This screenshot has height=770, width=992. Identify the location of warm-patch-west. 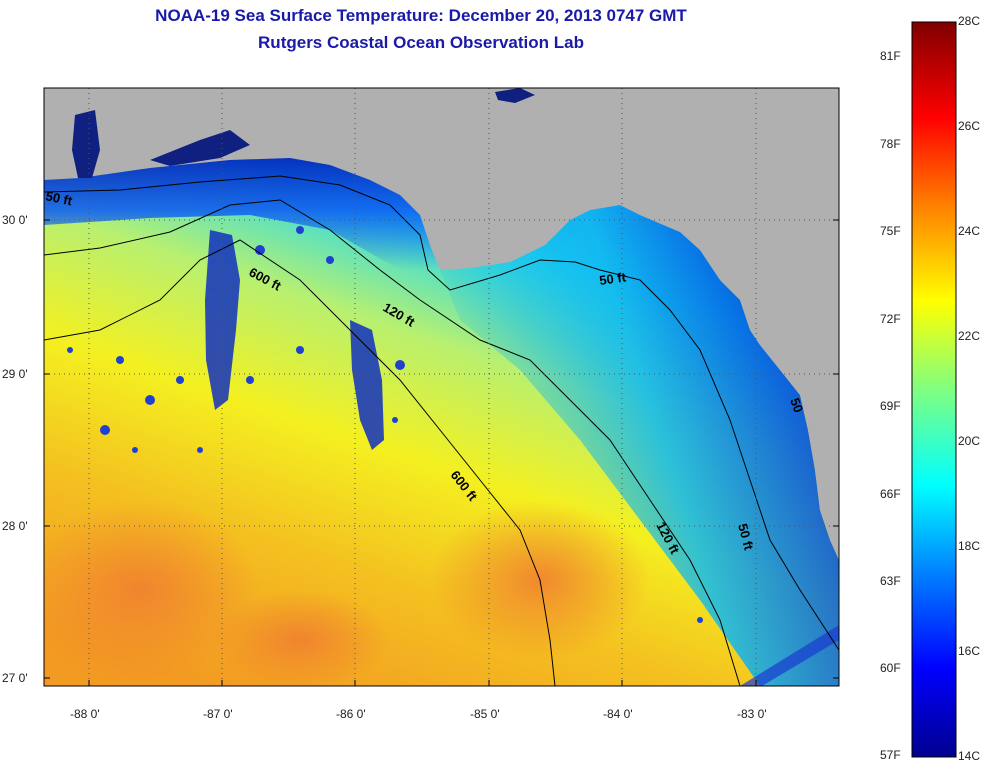
(152, 590).